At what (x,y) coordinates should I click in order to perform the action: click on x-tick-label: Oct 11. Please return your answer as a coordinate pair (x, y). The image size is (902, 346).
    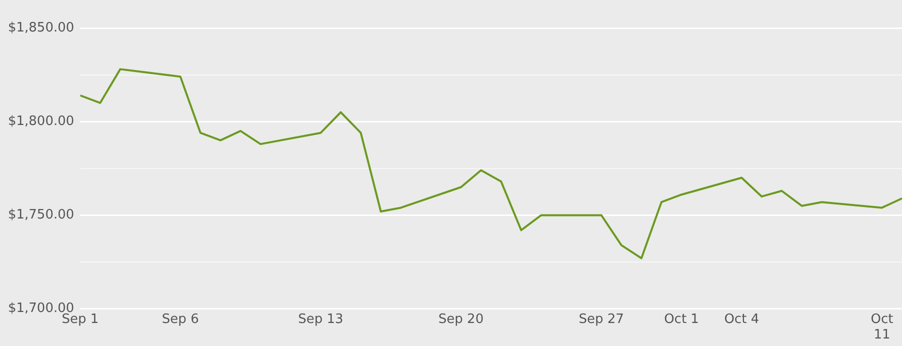
    Looking at the image, I should click on (882, 327).